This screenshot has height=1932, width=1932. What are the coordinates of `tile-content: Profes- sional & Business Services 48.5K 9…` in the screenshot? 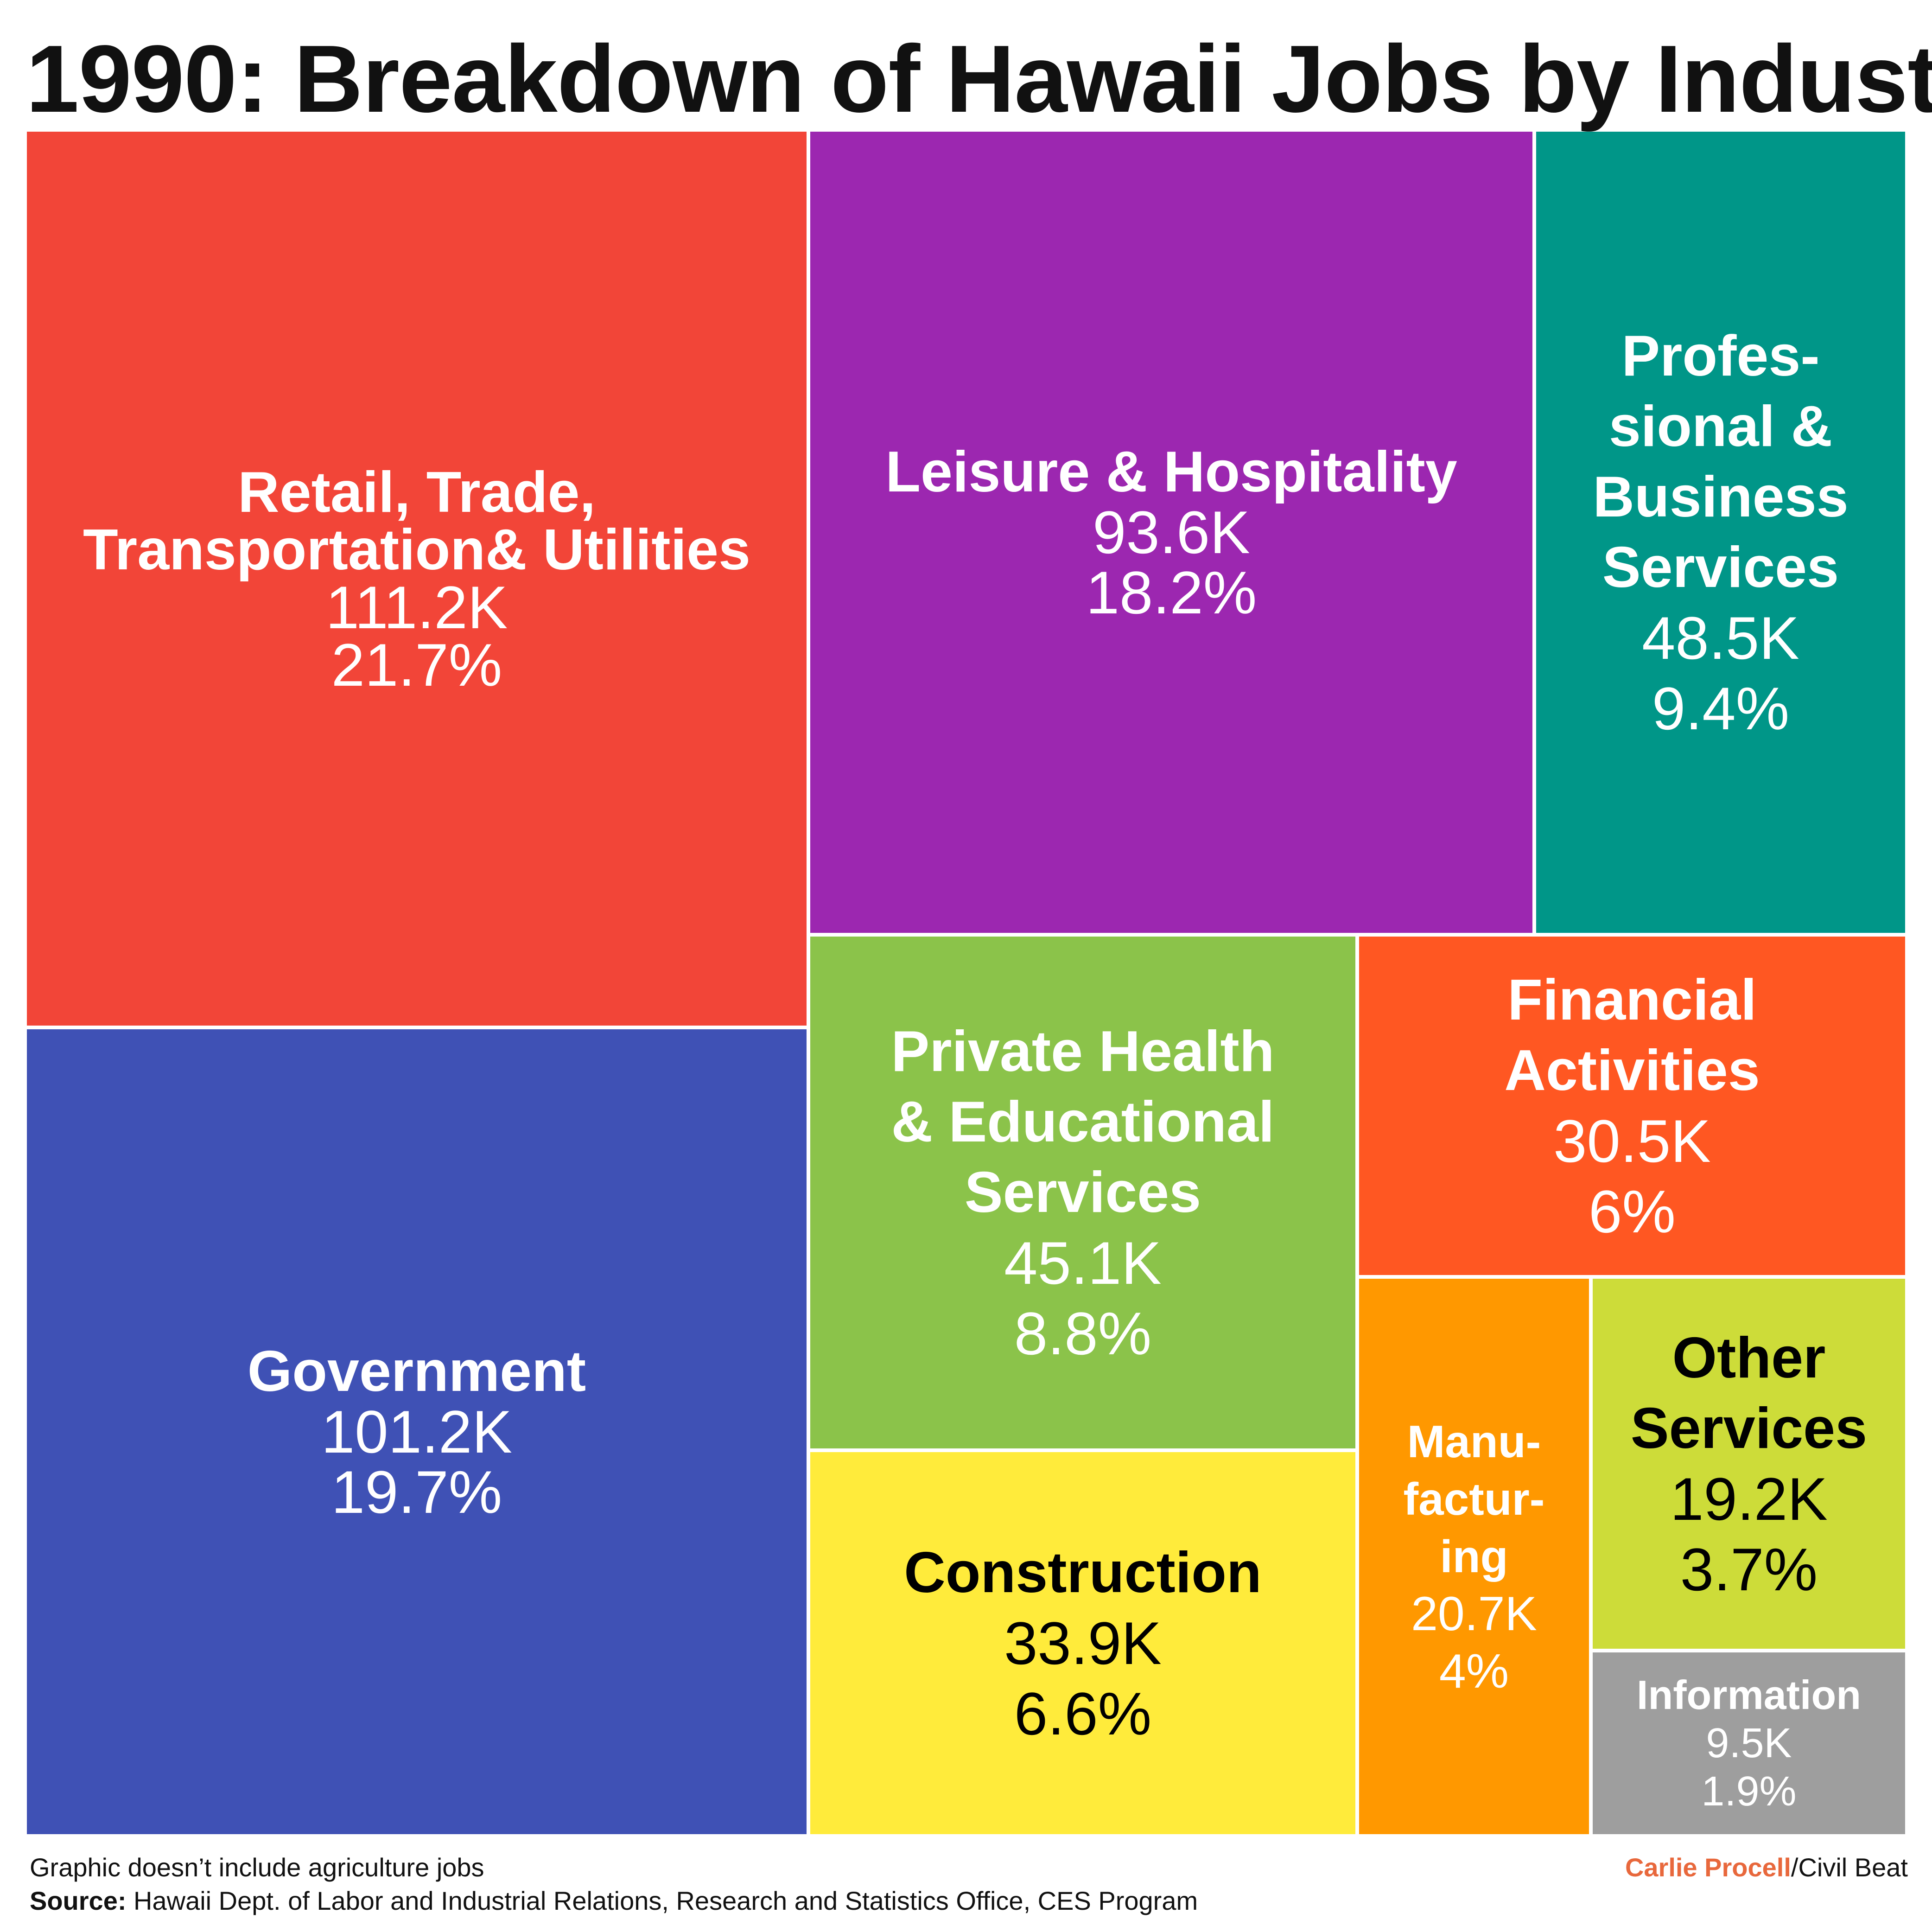 It's located at (1720, 532).